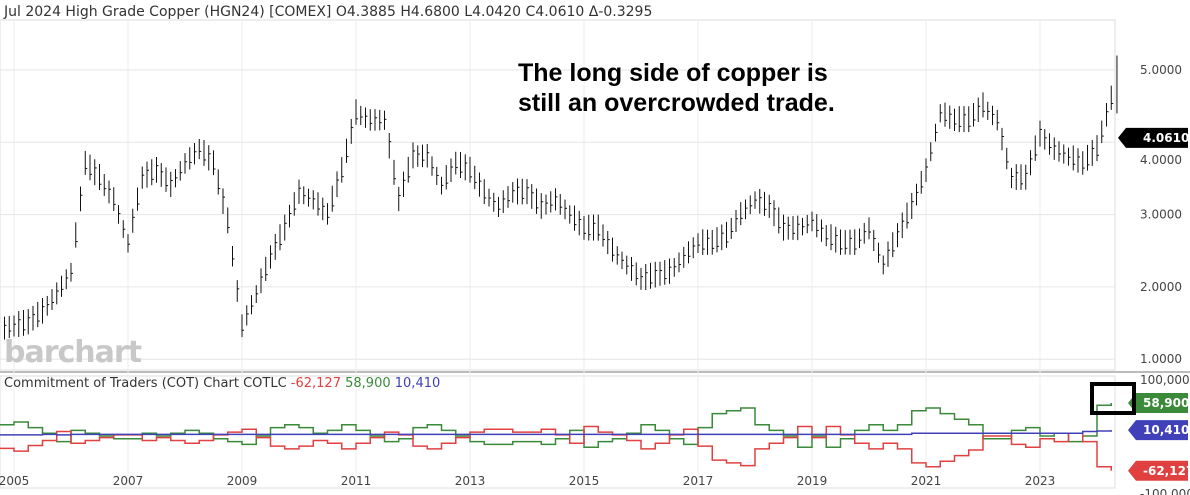  What do you see at coordinates (620, 12) in the screenshot?
I see `change-value: Δ-0.3295` at bounding box center [620, 12].